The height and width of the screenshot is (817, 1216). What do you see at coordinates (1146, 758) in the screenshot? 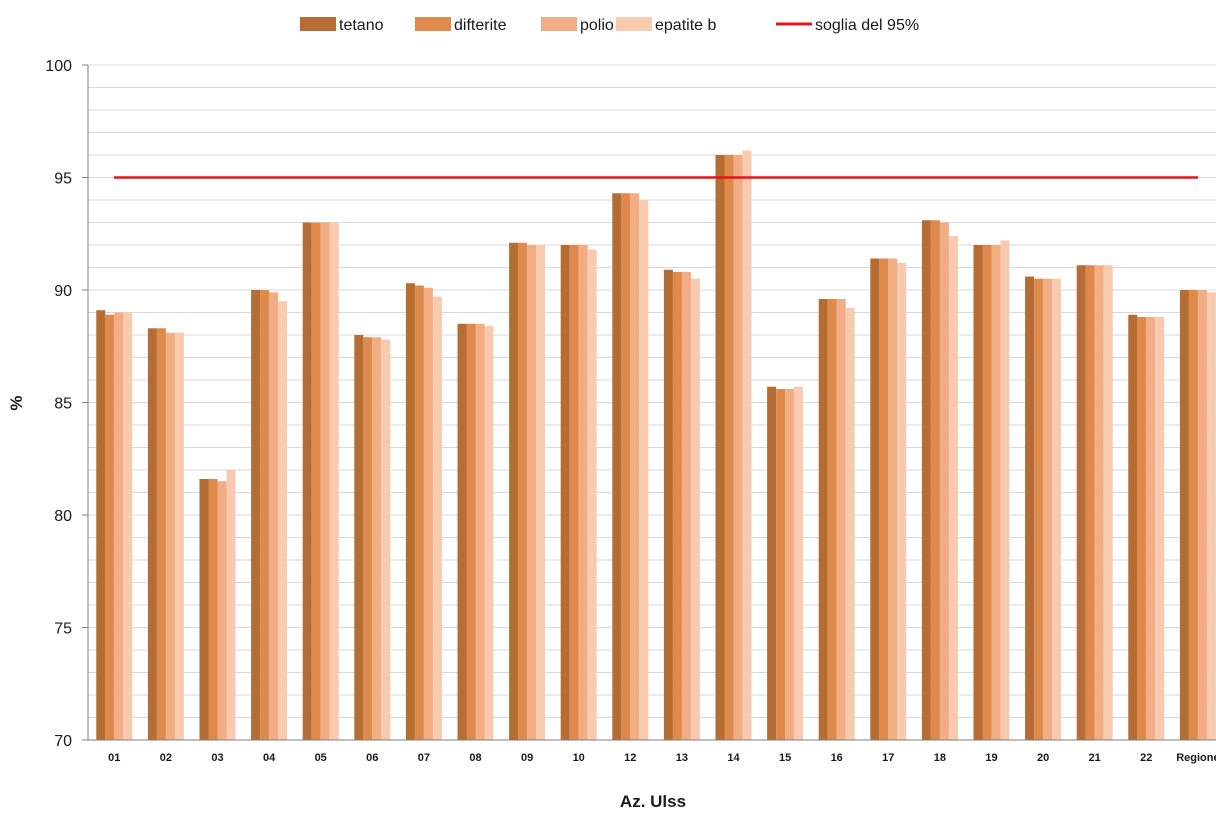
I see `x-tick-label: 22` at bounding box center [1146, 758].